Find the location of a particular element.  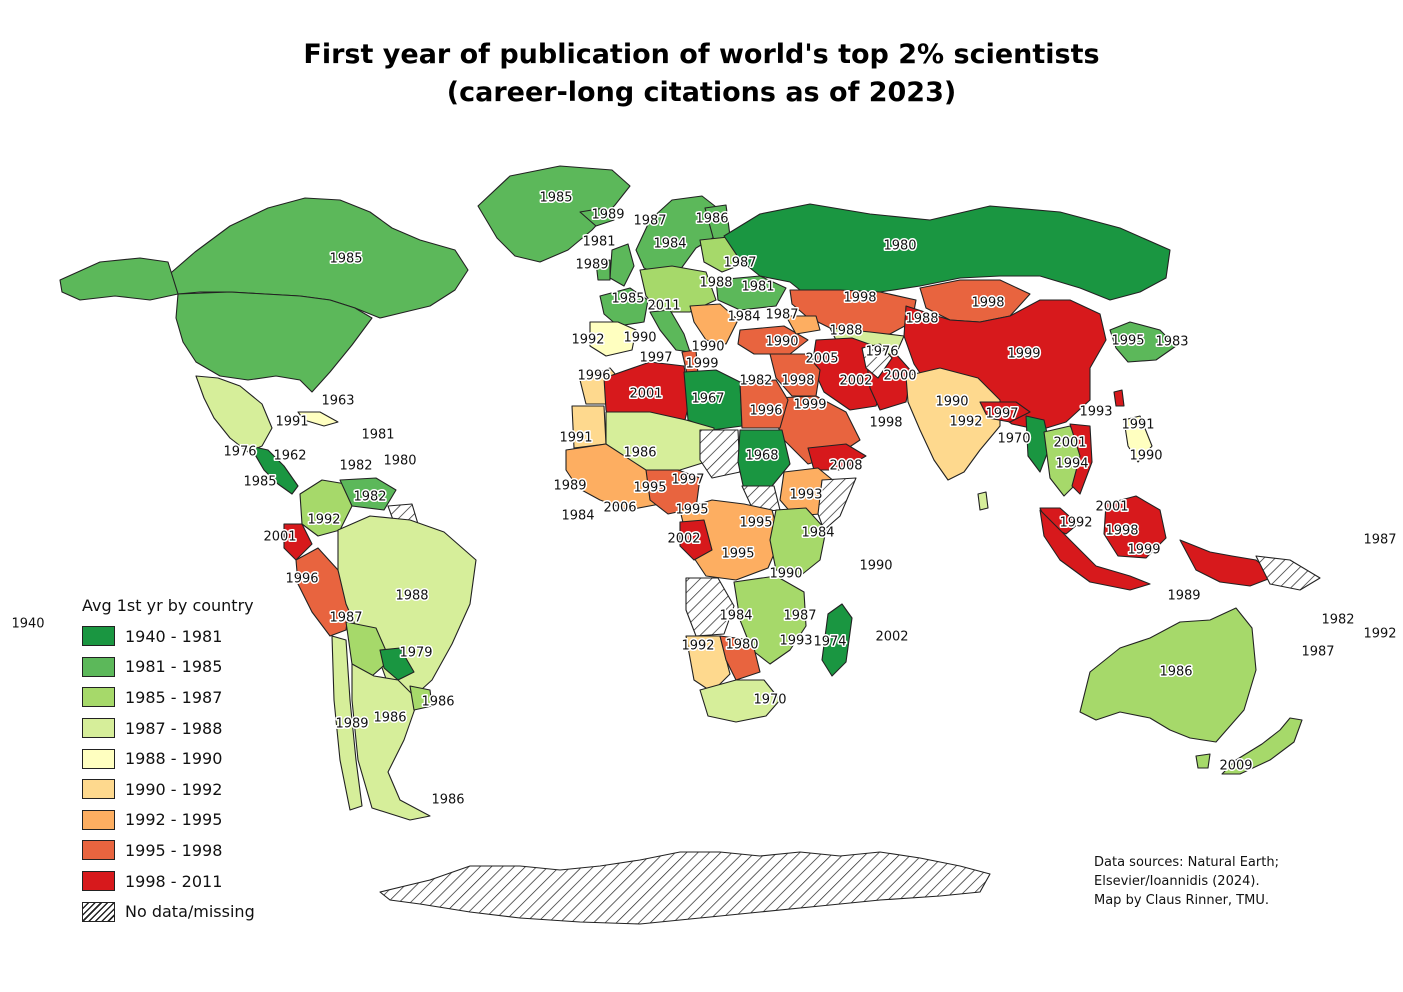

legend-item: 1995 - 1998 is located at coordinates (168, 850).